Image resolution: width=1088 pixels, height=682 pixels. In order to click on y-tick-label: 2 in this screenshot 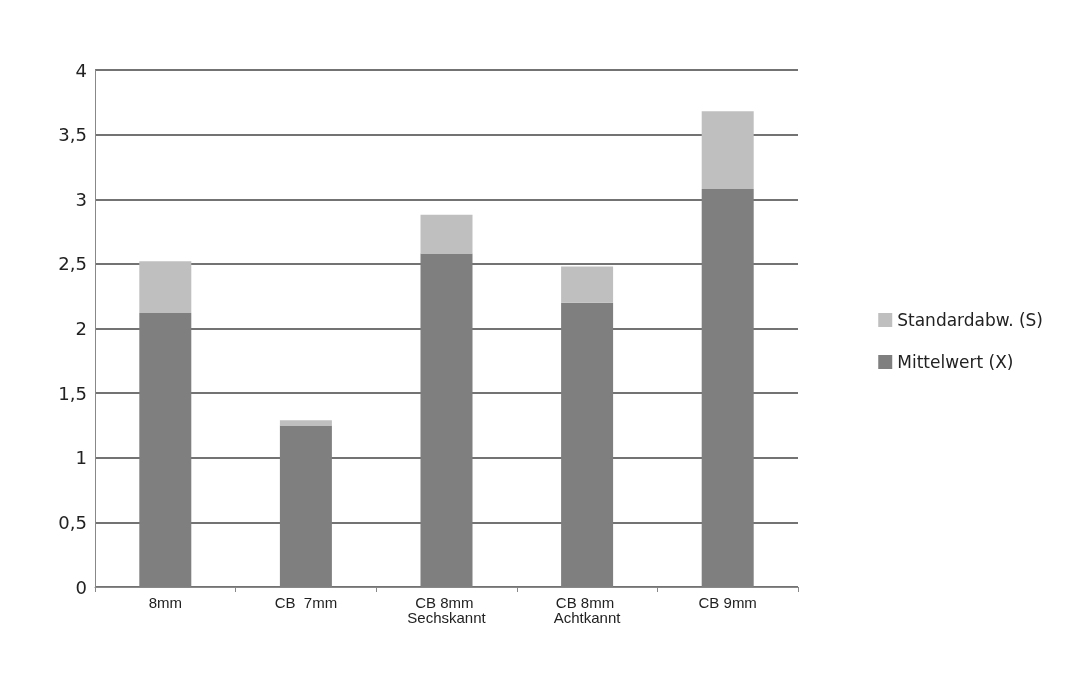, I will do `click(81, 328)`.